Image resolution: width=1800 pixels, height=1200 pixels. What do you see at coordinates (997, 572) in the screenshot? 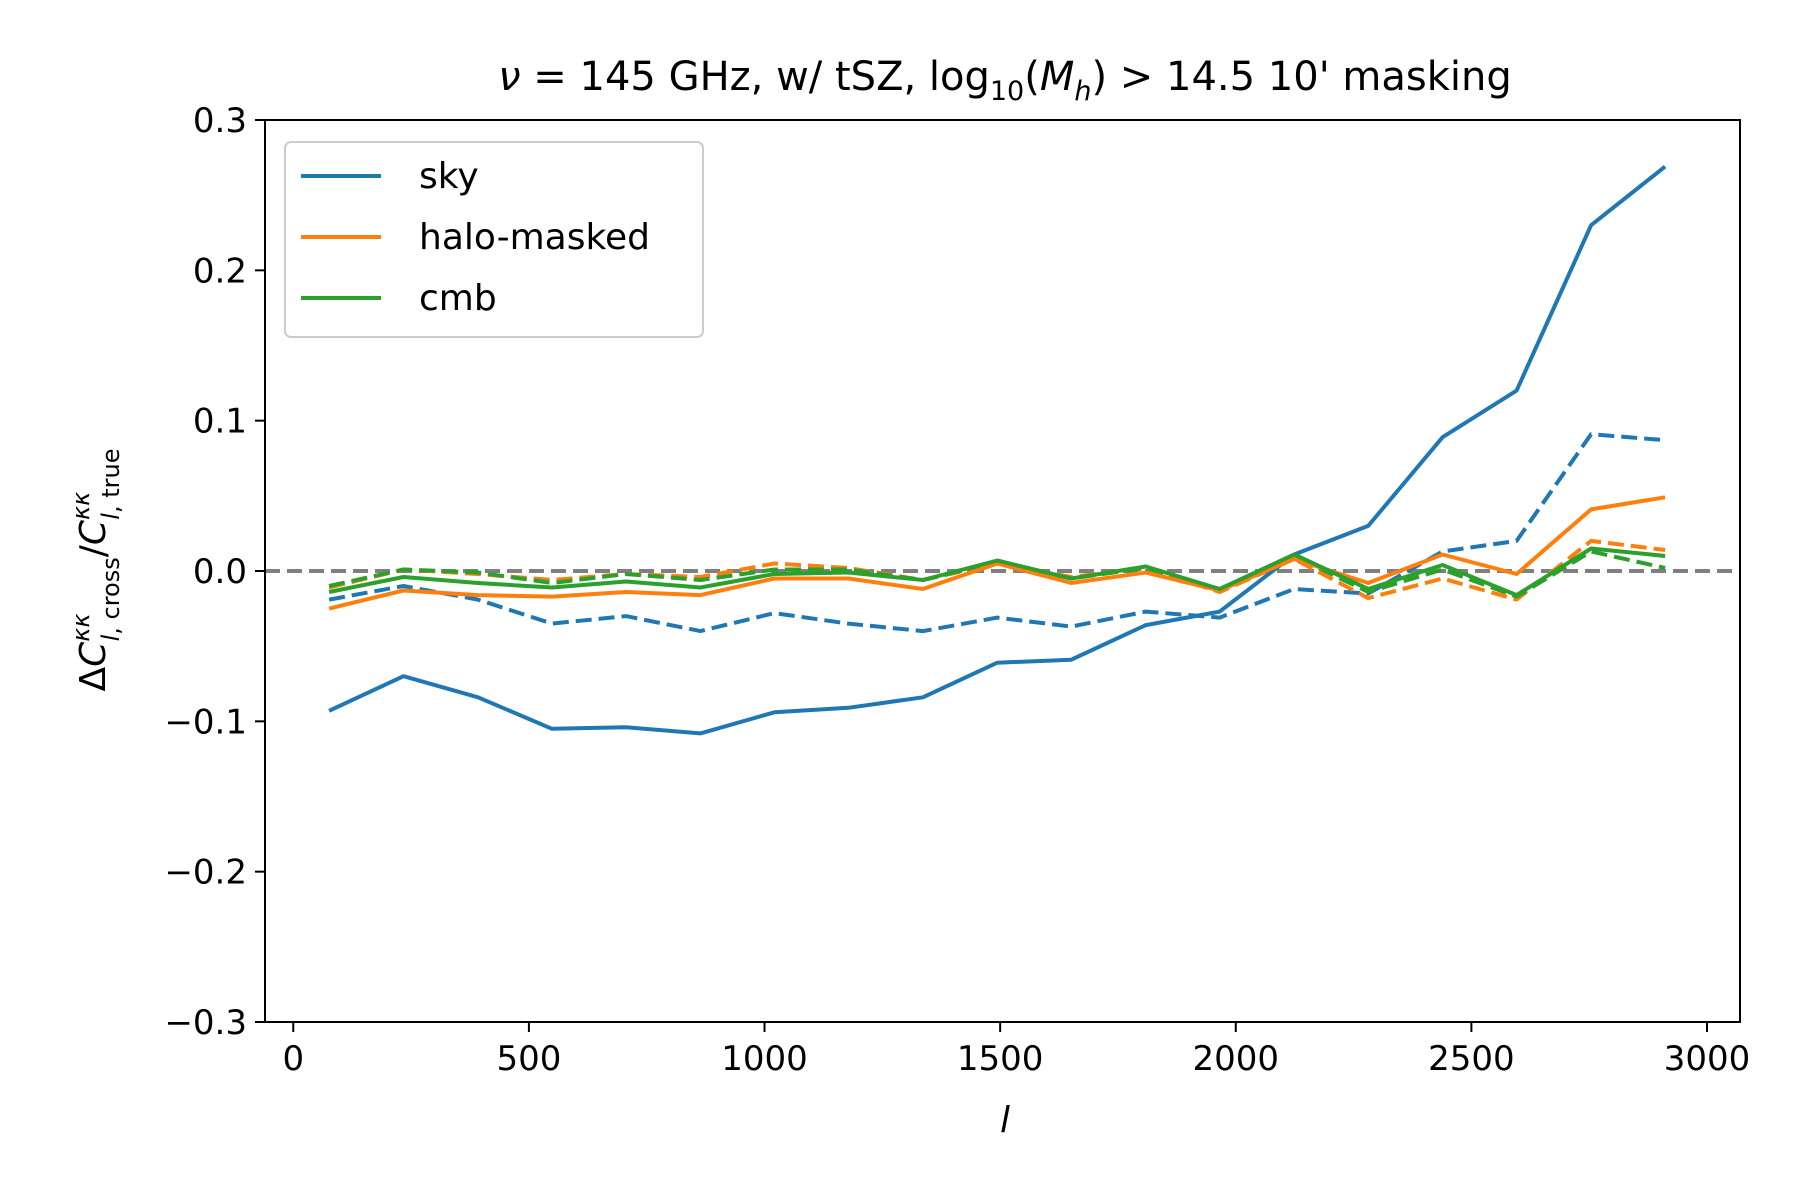
I see `cmb-line` at bounding box center [997, 572].